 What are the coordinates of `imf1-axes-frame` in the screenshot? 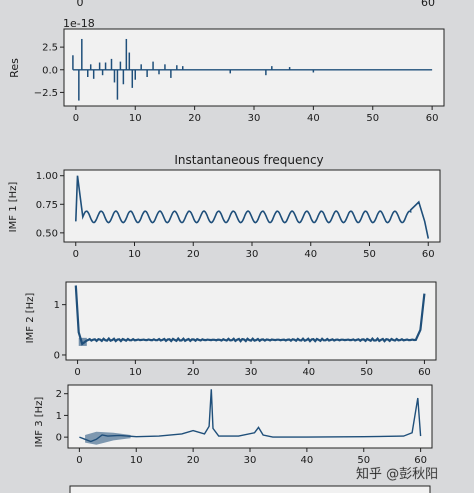 It's located at (252, 206).